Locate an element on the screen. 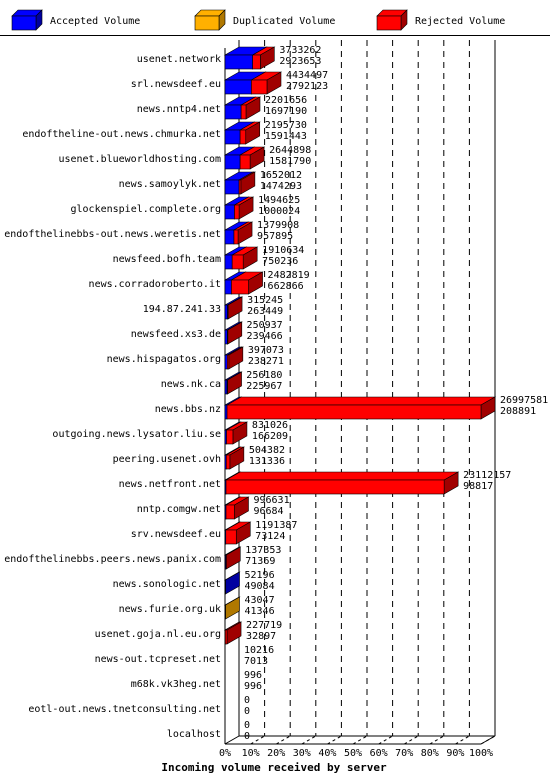 The width and height of the screenshot is (550, 780). bar-rejected-volume-top is located at coordinates (361, 401).